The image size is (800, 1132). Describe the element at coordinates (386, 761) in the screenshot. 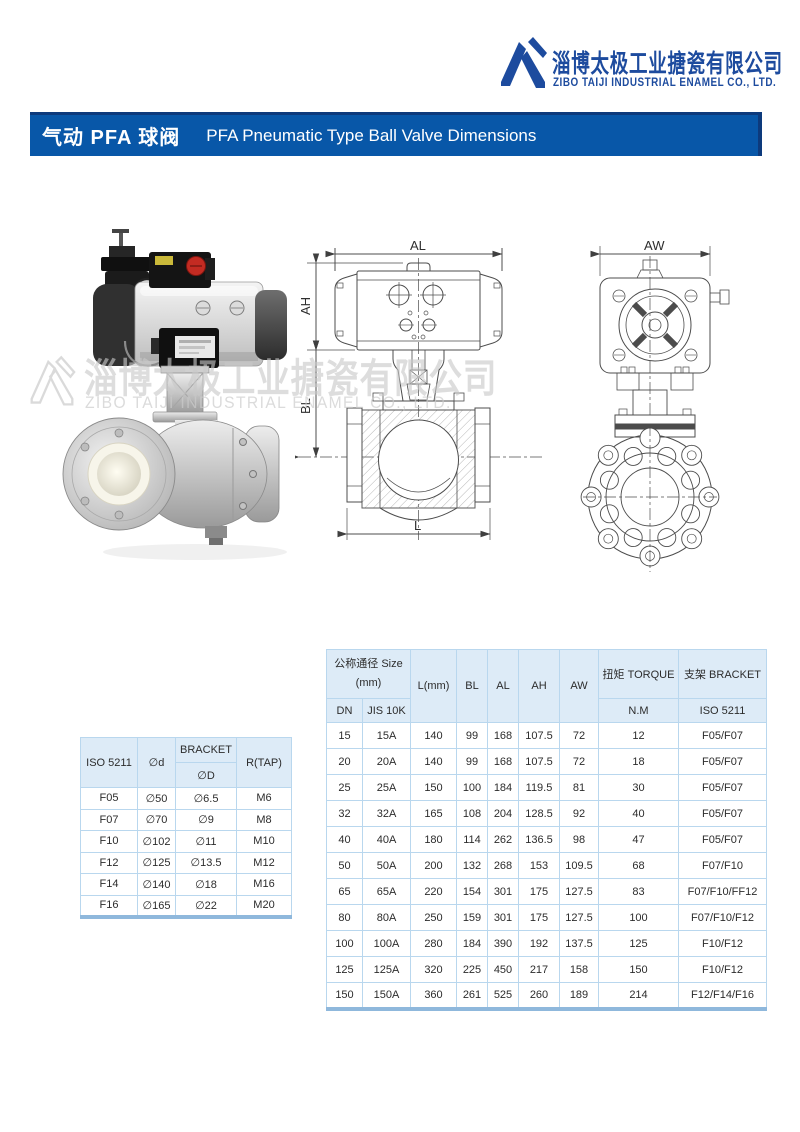

I see `table-cell: 20A` at that location.